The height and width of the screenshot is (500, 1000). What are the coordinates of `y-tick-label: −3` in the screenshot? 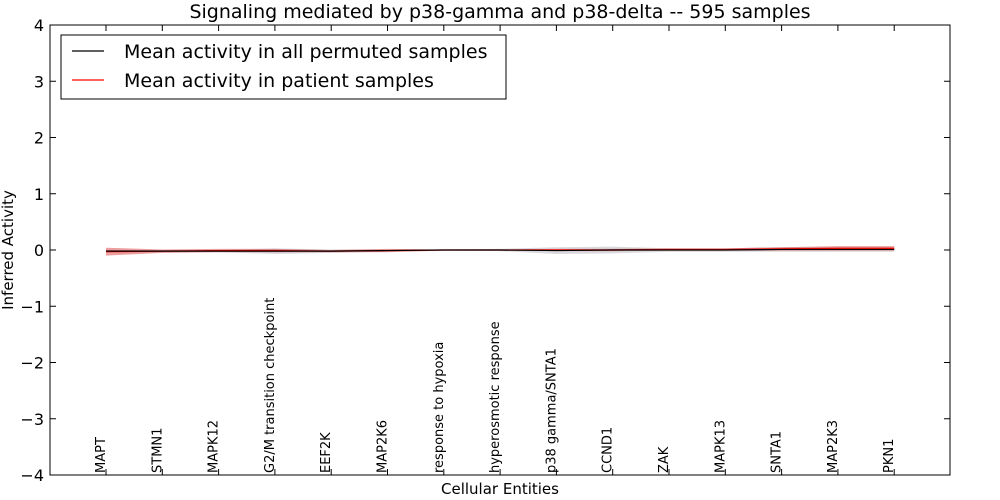 It's located at (32, 419).